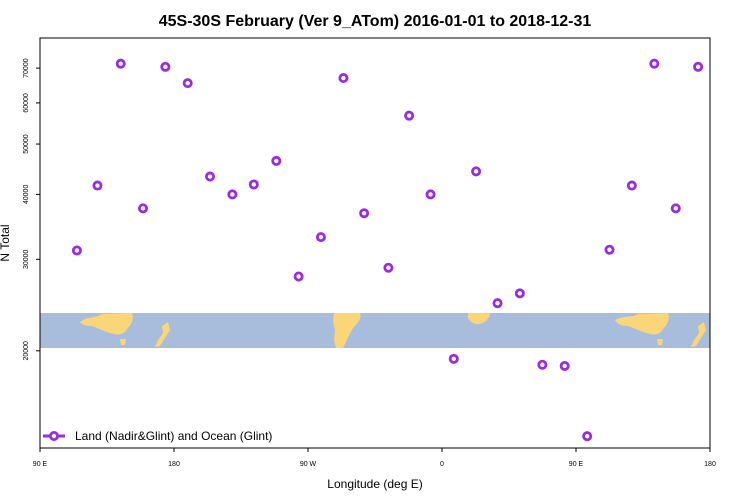 The width and height of the screenshot is (750, 500). What do you see at coordinates (698, 334) in the screenshot?
I see `land-newzealand-right` at bounding box center [698, 334].